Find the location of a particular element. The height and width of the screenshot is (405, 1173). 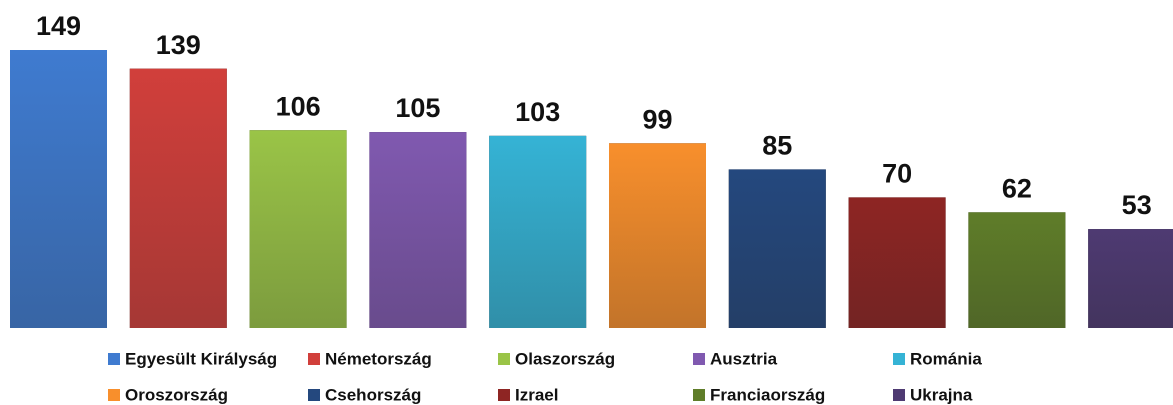

legend-label: Oroszország is located at coordinates (176, 394).